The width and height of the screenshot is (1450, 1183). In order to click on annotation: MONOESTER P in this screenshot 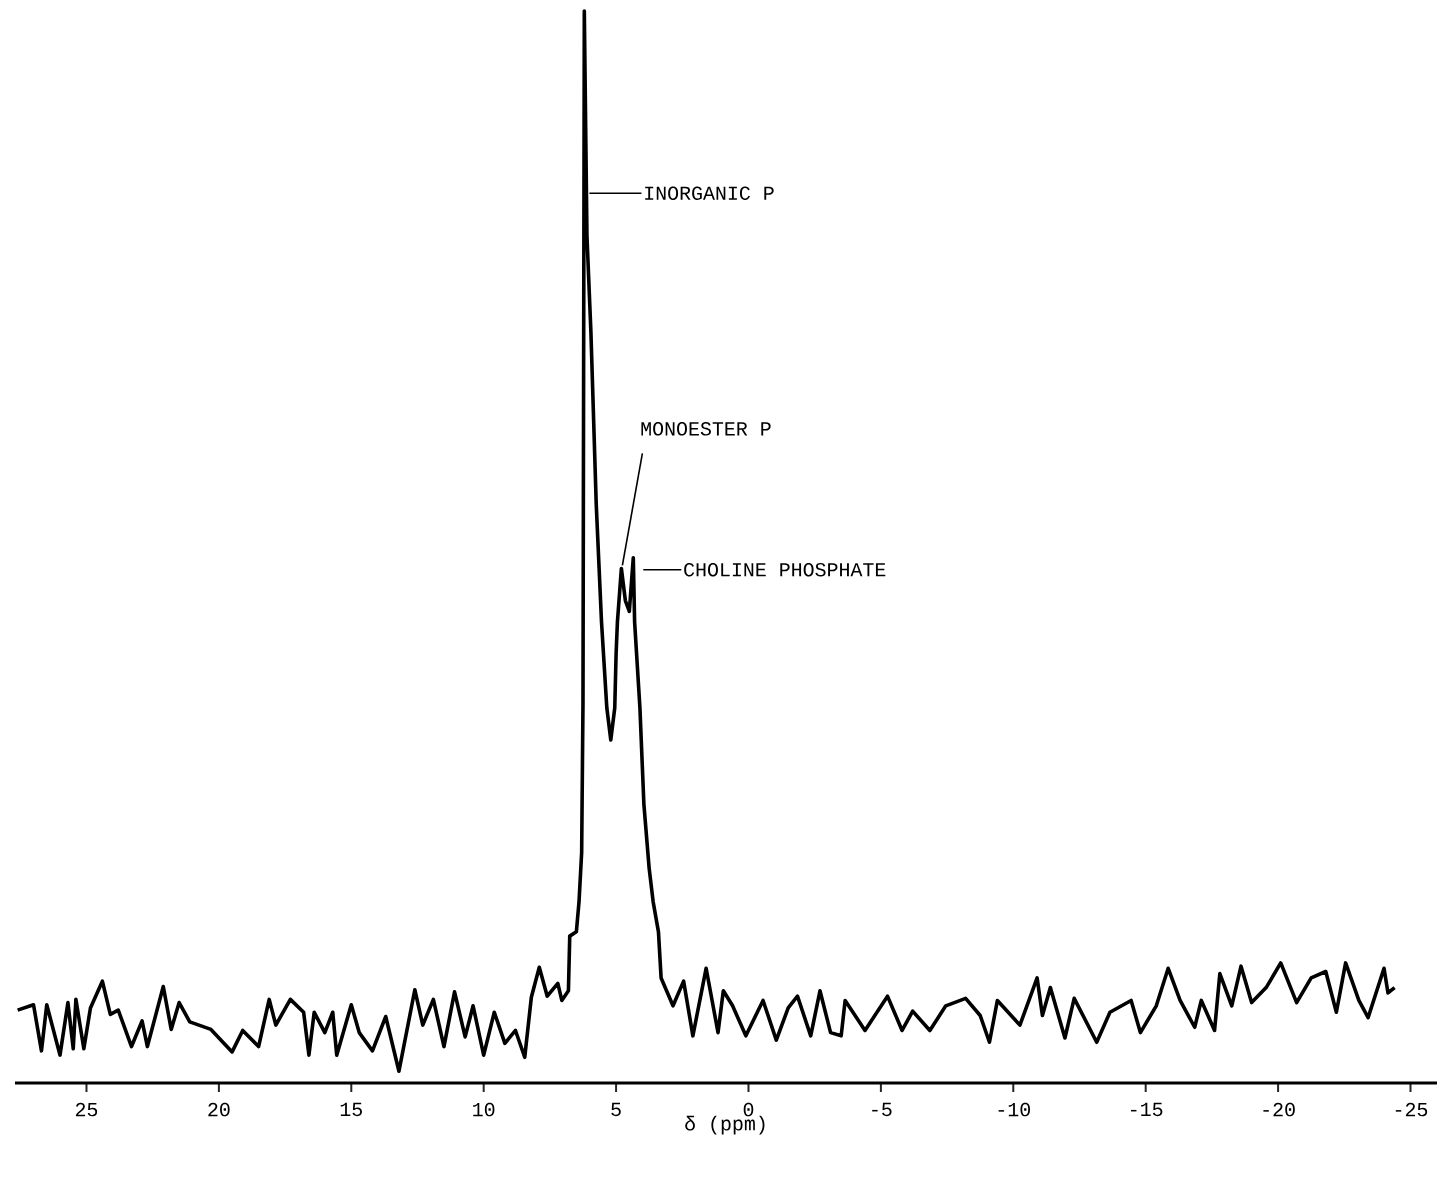, I will do `click(706, 429)`.